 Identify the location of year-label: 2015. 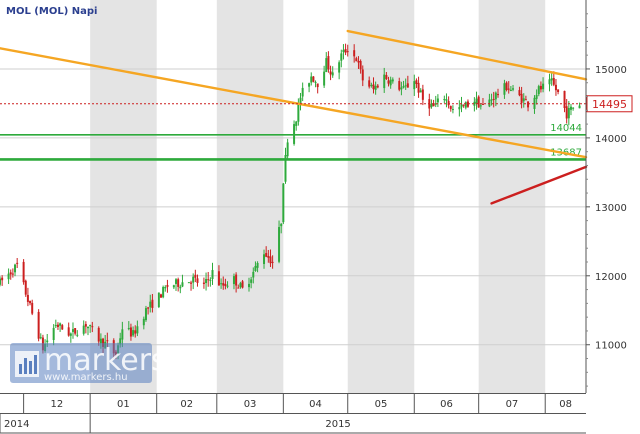
(337, 424).